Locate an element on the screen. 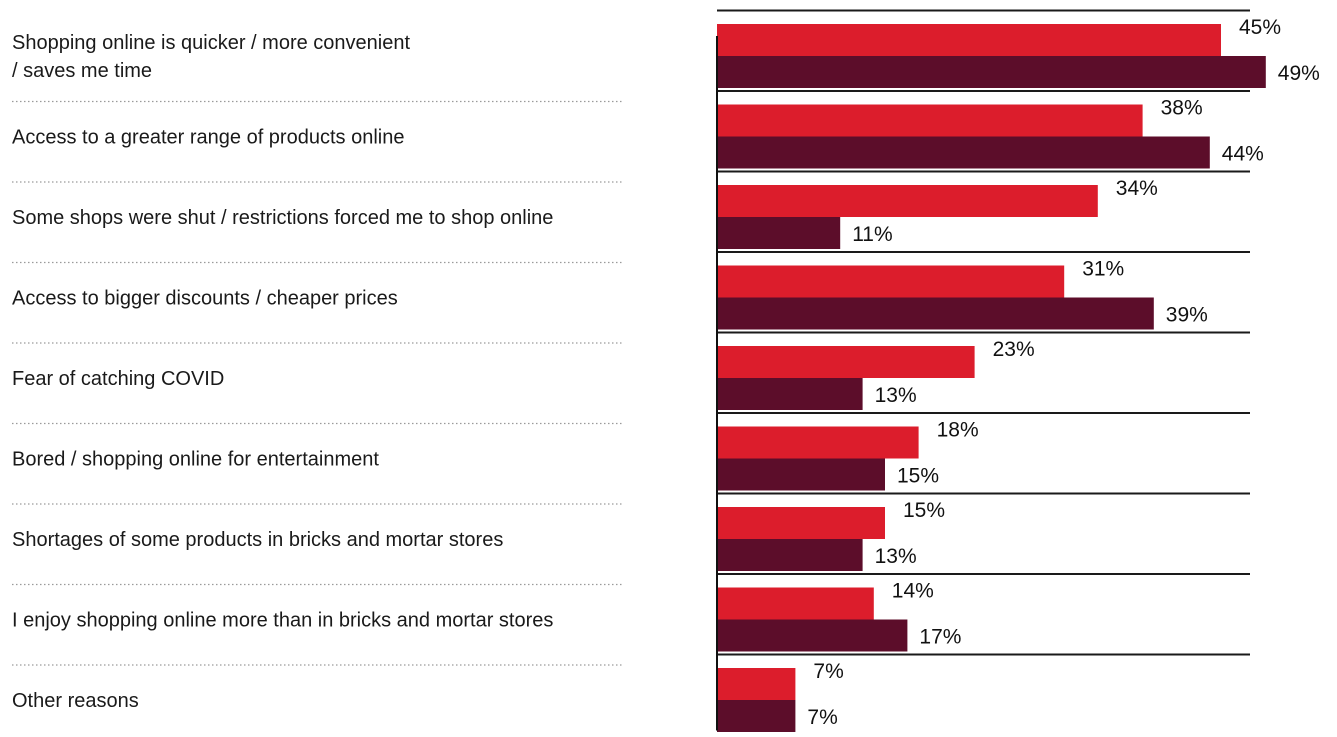 Image resolution: width=1337 pixels, height=737 pixels. data-label: 18% is located at coordinates (958, 430).